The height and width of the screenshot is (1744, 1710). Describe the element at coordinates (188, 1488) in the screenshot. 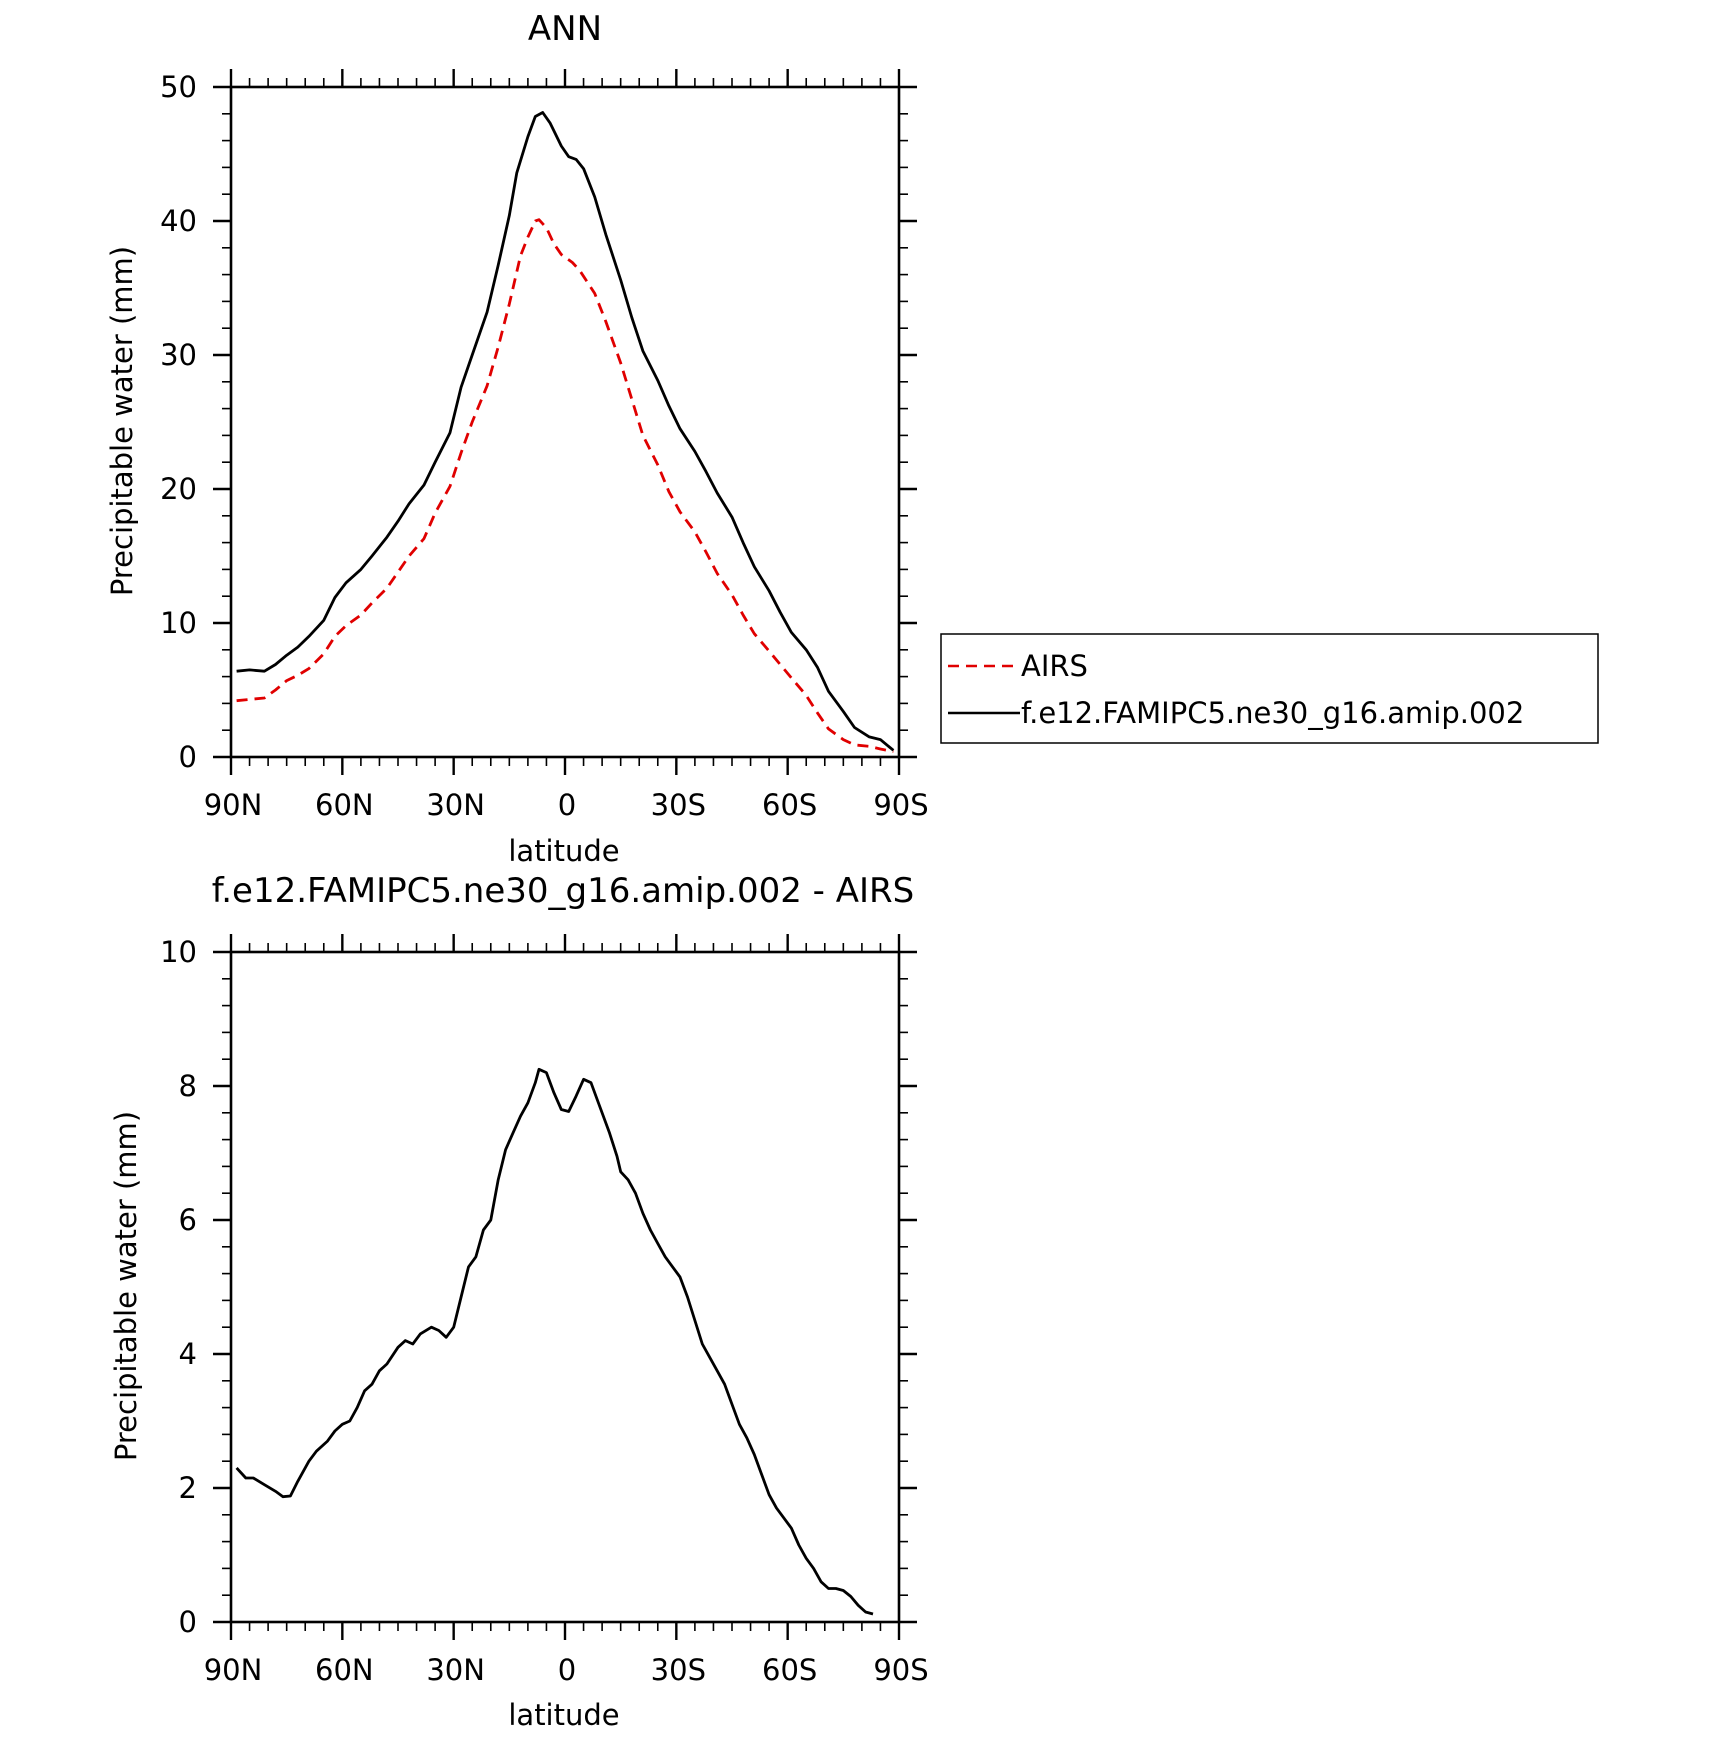

I see `y-tick-label: 2` at that location.